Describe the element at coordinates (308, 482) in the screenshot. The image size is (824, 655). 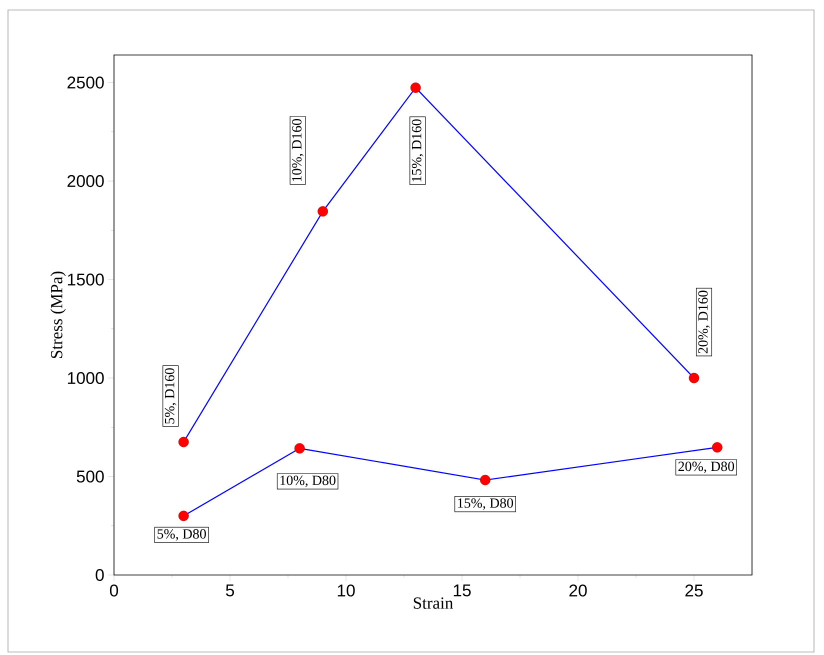
I see `annotation: 10%, D80` at that location.